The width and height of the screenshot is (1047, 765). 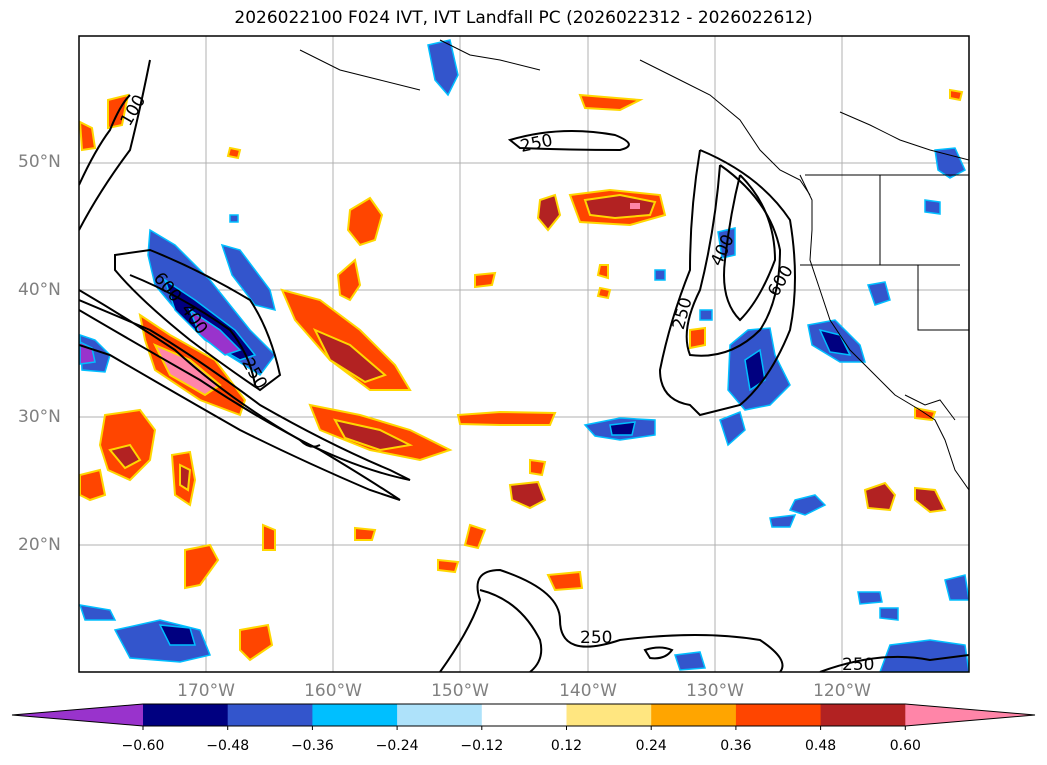 What do you see at coordinates (39, 417) in the screenshot?
I see `lat-label: 30°N` at bounding box center [39, 417].